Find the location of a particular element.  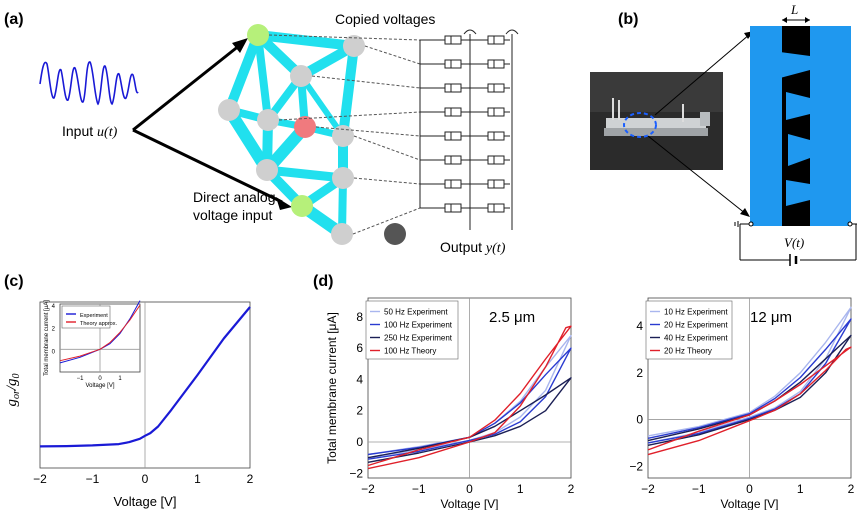

y-axis-label: gor/g0 is located at coordinates (13, 389).